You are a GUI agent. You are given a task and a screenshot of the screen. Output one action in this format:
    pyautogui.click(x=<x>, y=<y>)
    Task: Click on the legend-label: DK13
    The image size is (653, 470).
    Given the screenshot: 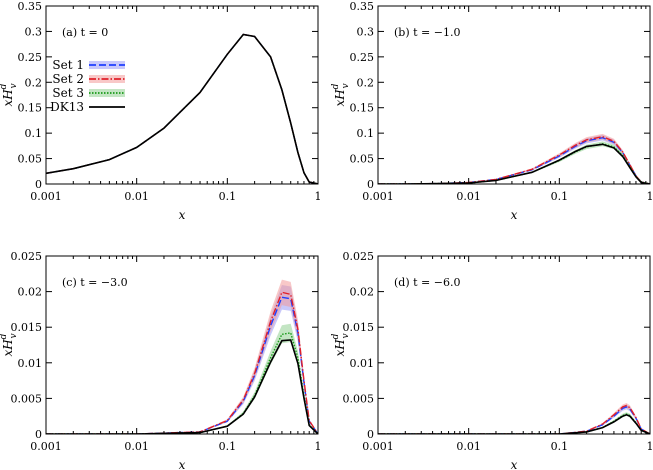 What is the action you would take?
    pyautogui.click(x=67, y=107)
    